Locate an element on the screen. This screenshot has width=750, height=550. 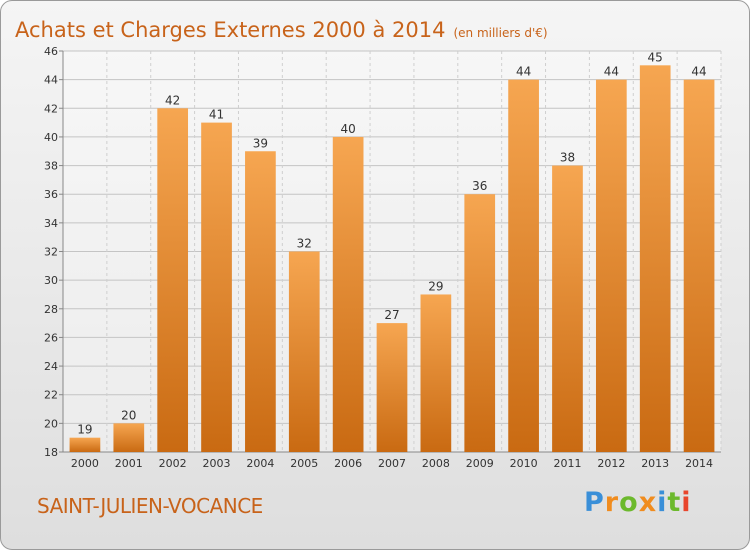
chart-title: Achats et Charges Externes 2000 à 2014 is located at coordinates (230, 30).